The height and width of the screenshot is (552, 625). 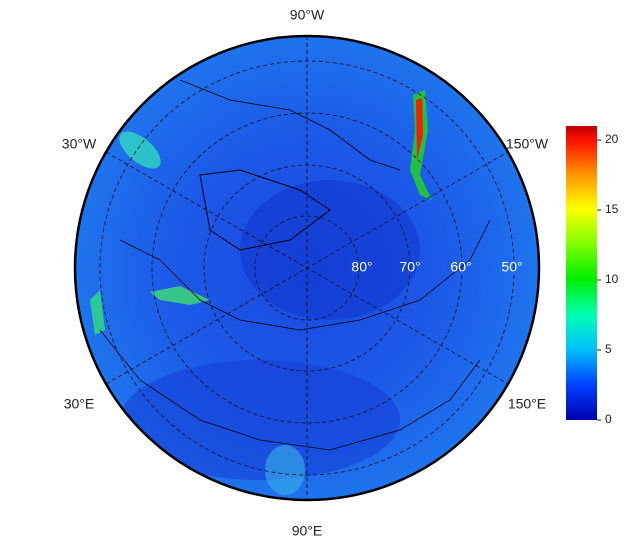 What do you see at coordinates (612, 279) in the screenshot?
I see `colorbar-tick-label: 10` at bounding box center [612, 279].